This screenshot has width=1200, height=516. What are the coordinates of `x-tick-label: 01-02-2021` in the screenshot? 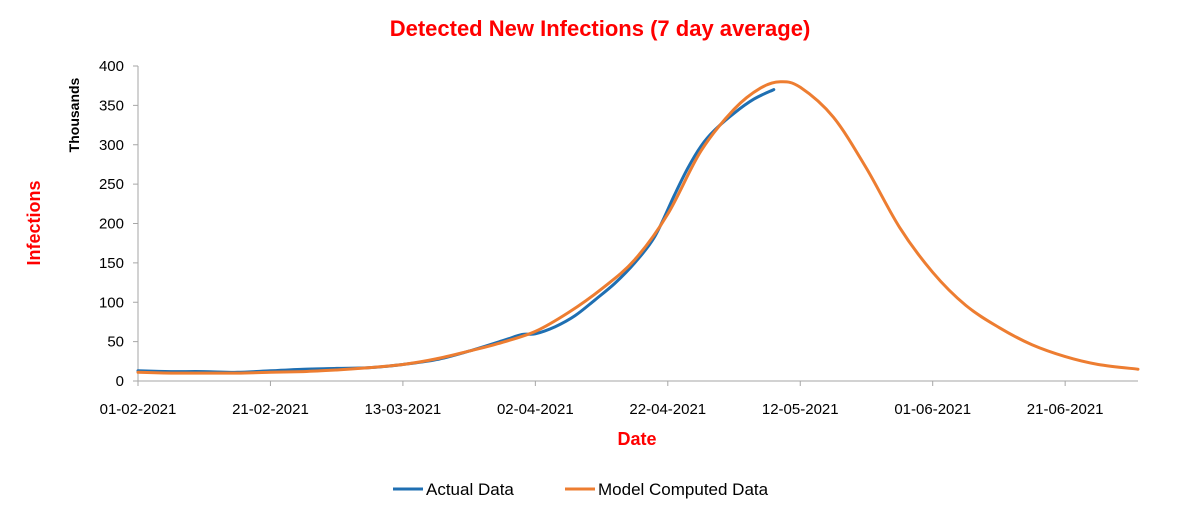 It's located at (138, 409).